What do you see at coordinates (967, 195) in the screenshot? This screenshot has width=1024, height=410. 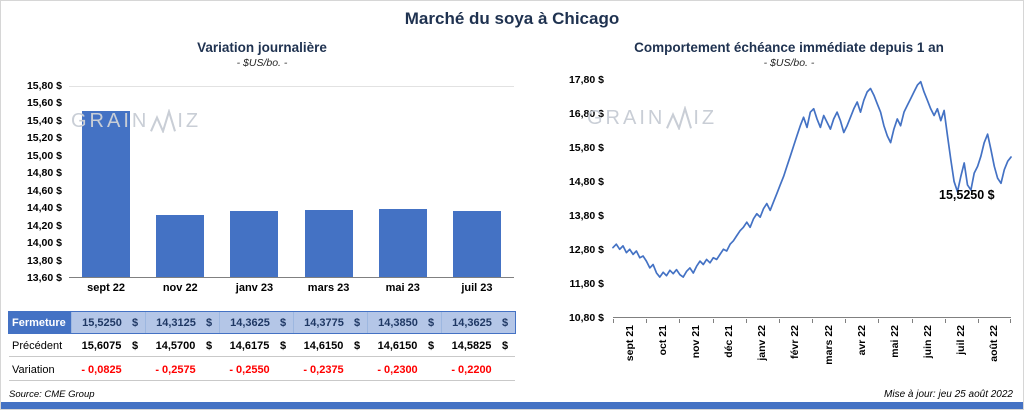 I see `last-price-annotation: 15,5250 $` at bounding box center [967, 195].